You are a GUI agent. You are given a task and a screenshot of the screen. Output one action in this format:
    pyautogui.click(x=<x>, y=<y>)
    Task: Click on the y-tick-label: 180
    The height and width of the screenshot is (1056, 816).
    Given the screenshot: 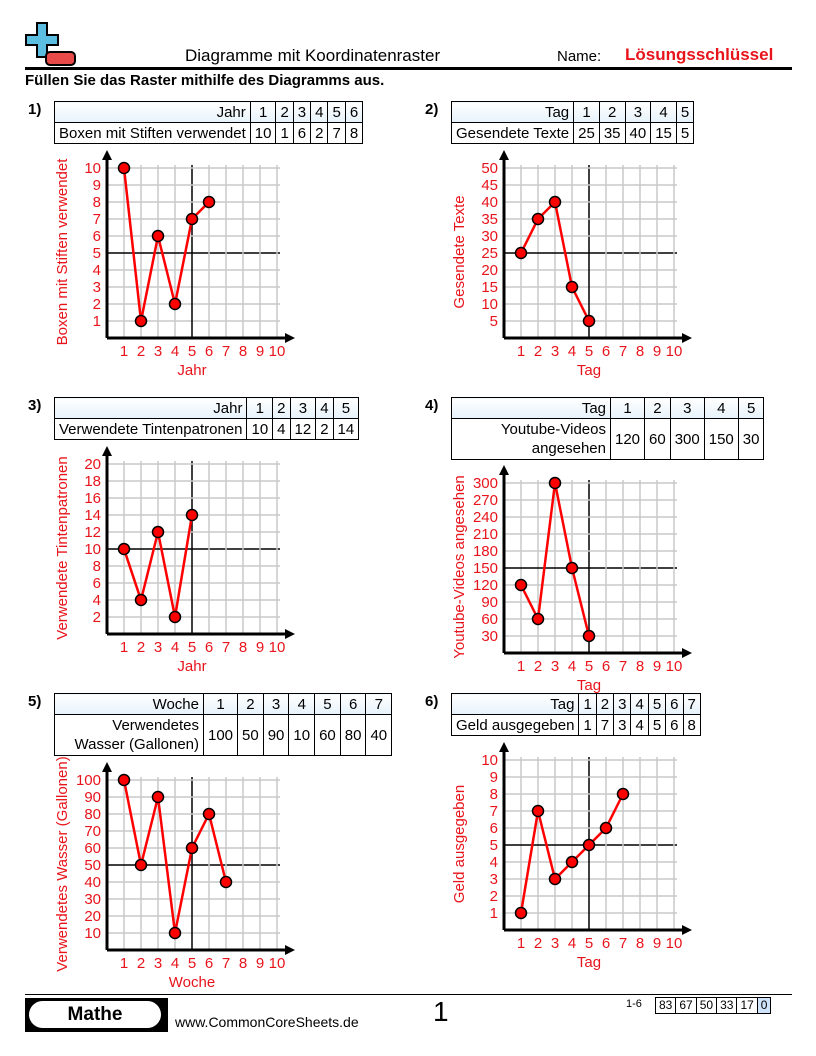 What is the action you would take?
    pyautogui.click(x=485, y=551)
    